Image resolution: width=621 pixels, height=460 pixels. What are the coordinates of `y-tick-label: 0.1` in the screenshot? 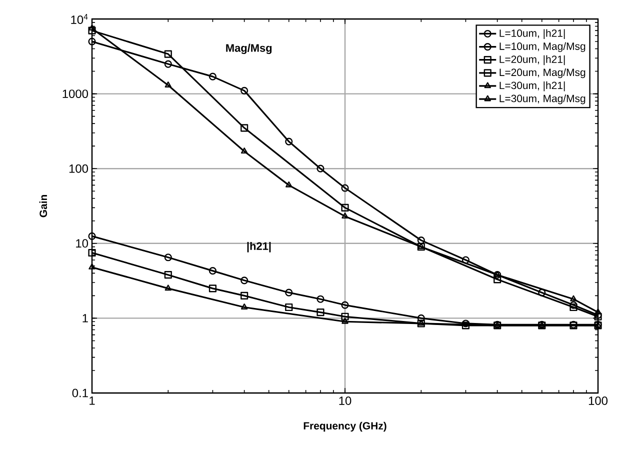 It's located at (80, 393).